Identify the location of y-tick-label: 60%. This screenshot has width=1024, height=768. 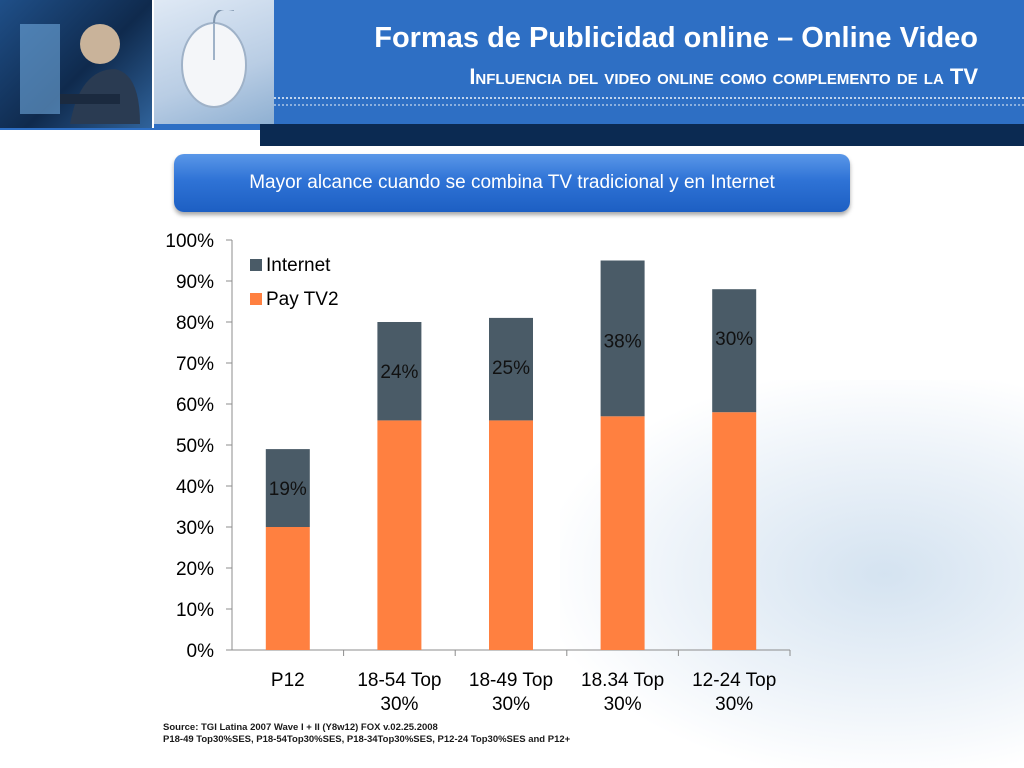
(195, 405).